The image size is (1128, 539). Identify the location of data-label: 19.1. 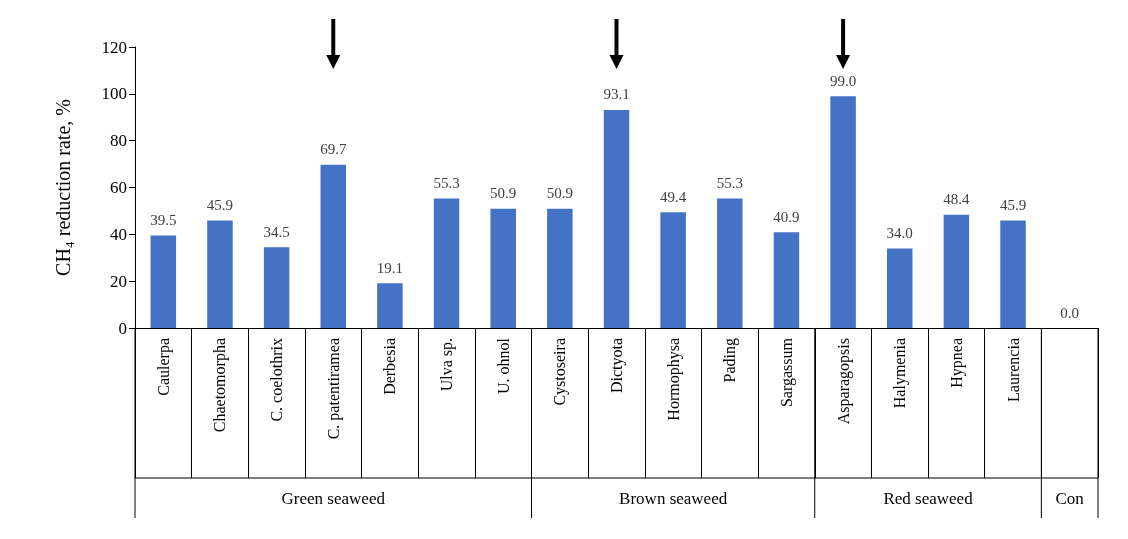
(390, 267).